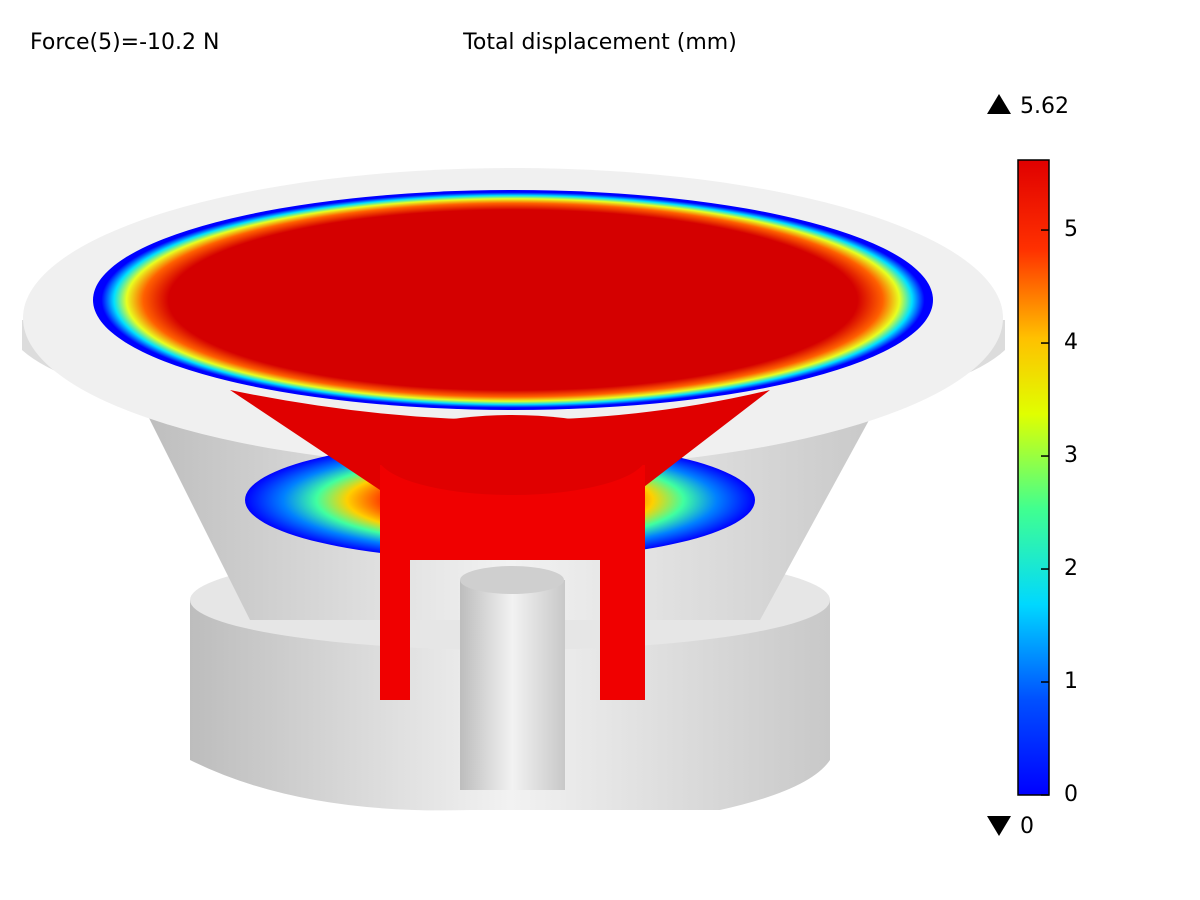 Image resolution: width=1200 pixels, height=900 pixels. I want to click on colorbar-max: 5.62, so click(1044, 106).